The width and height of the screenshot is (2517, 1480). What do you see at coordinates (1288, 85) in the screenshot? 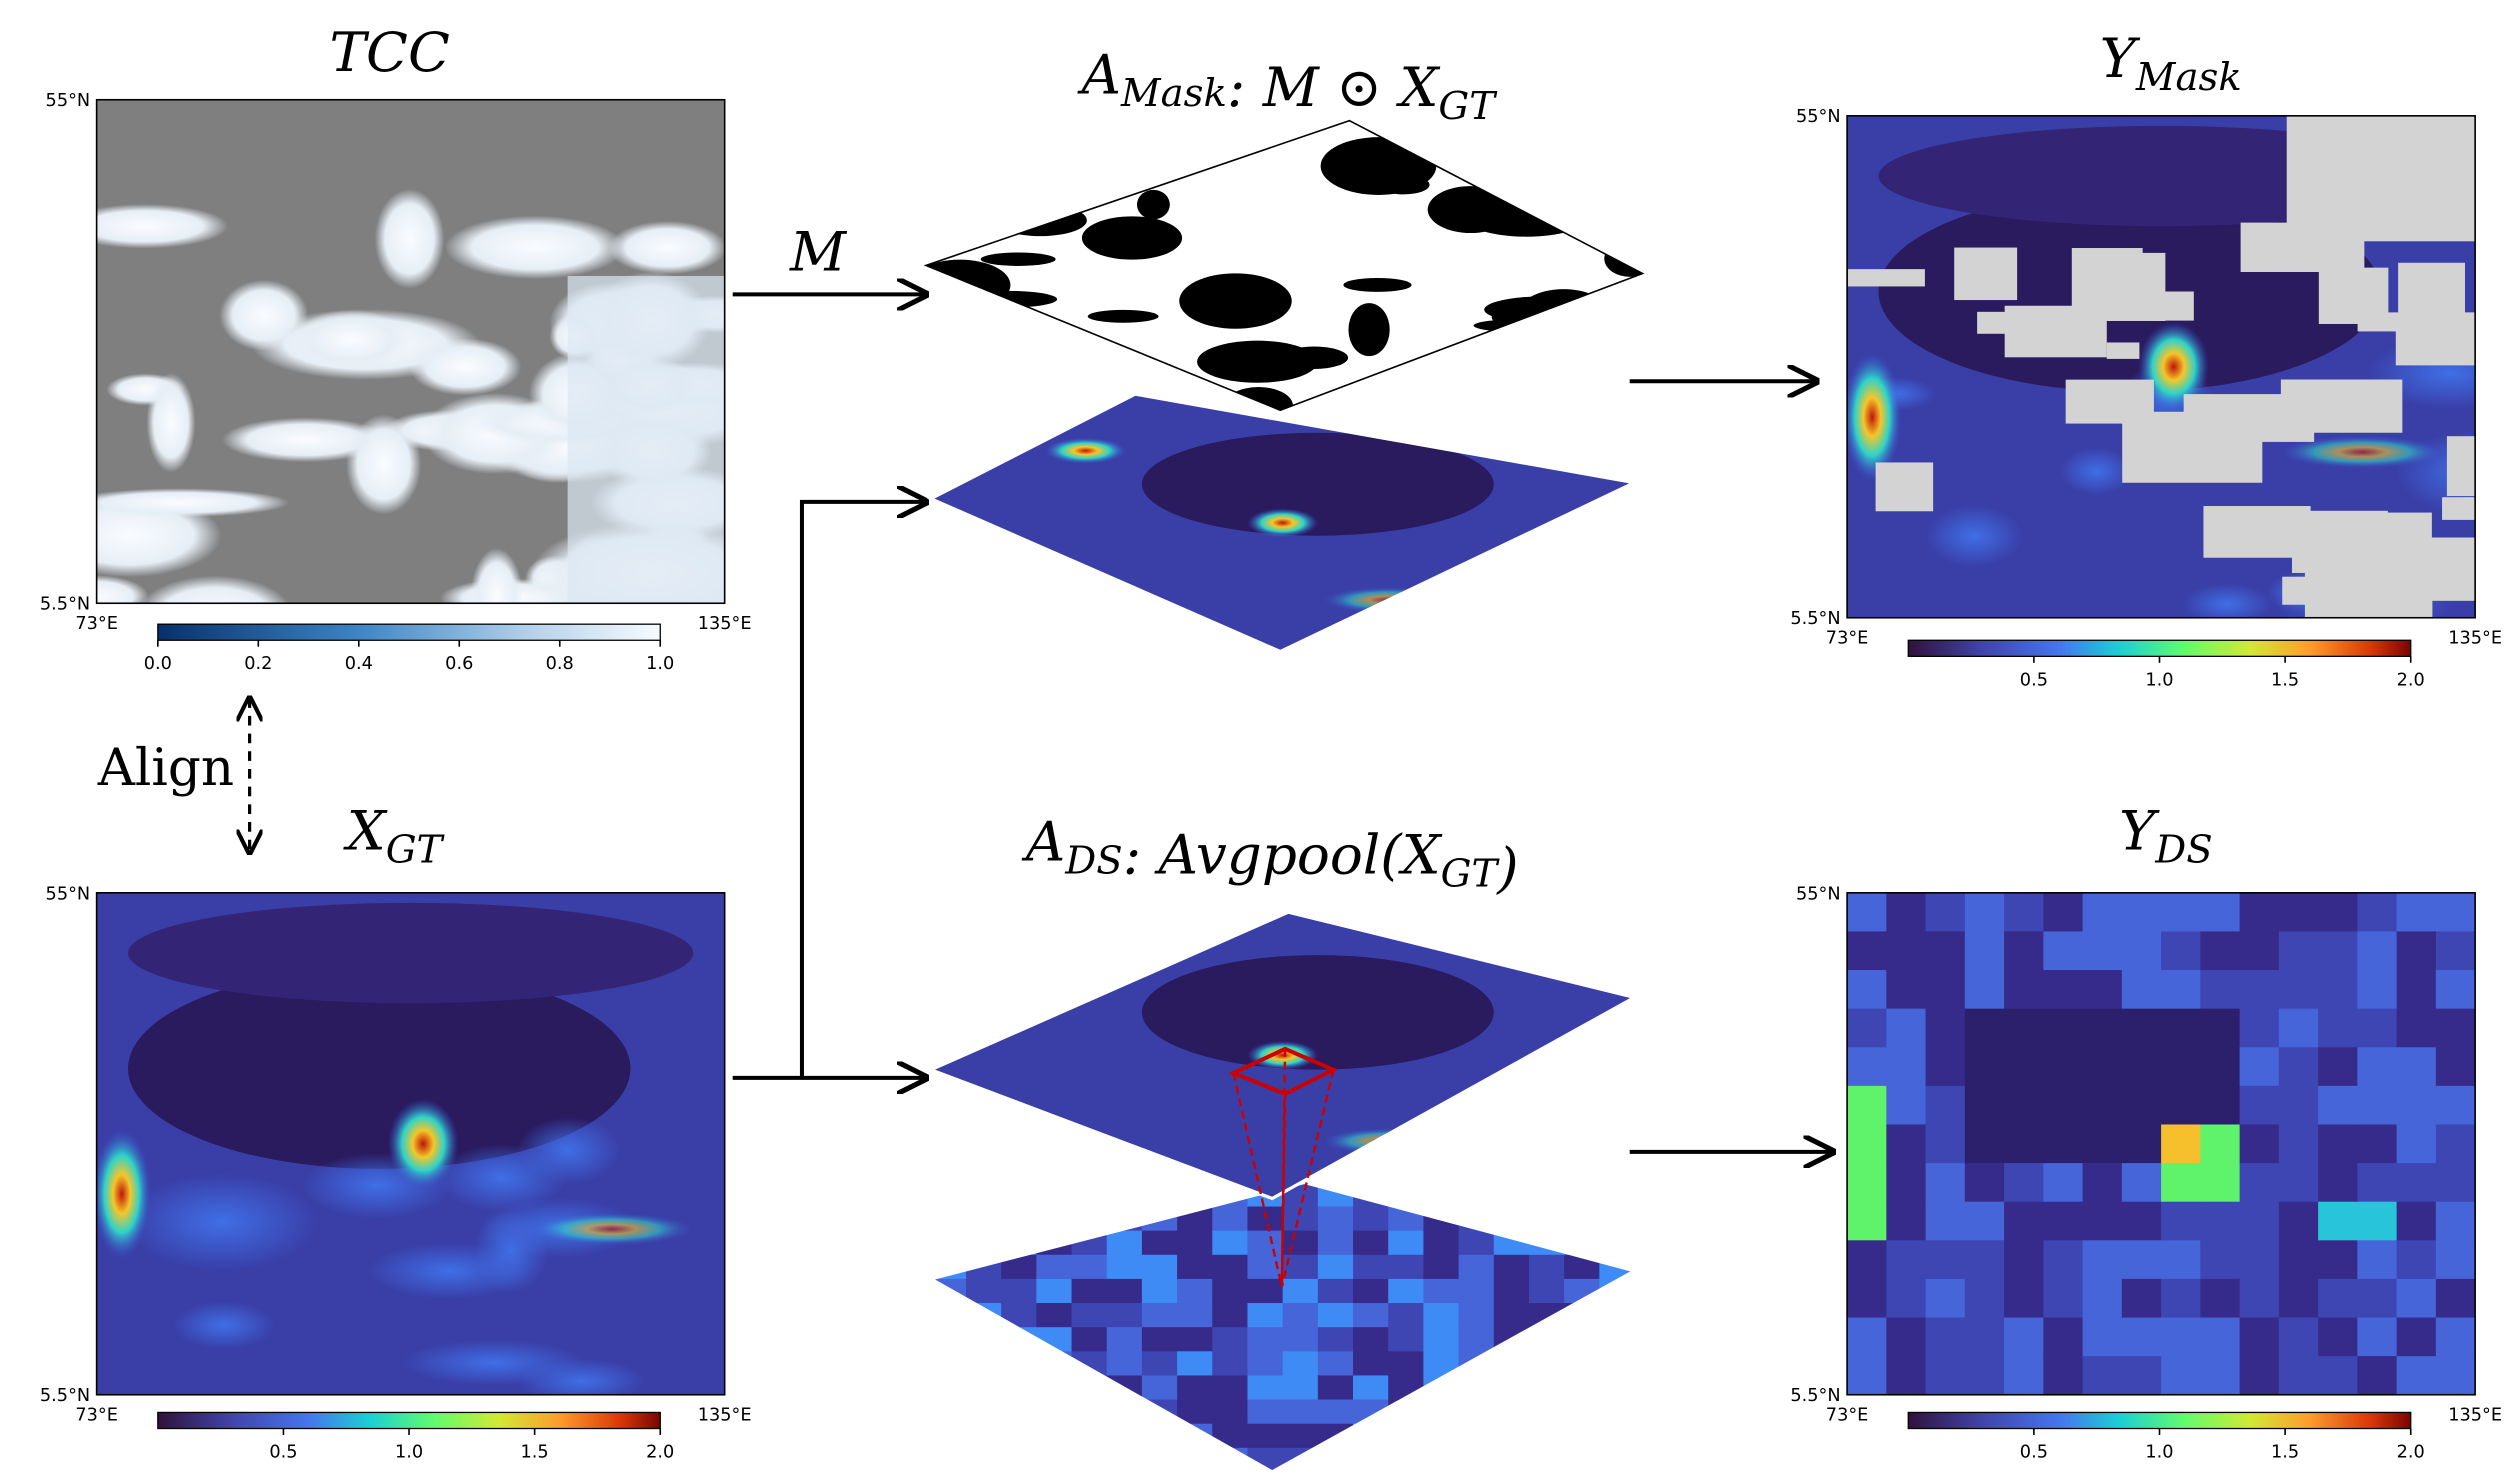
I see `panel-title: AMask: M ⊙ XGT` at bounding box center [1288, 85].